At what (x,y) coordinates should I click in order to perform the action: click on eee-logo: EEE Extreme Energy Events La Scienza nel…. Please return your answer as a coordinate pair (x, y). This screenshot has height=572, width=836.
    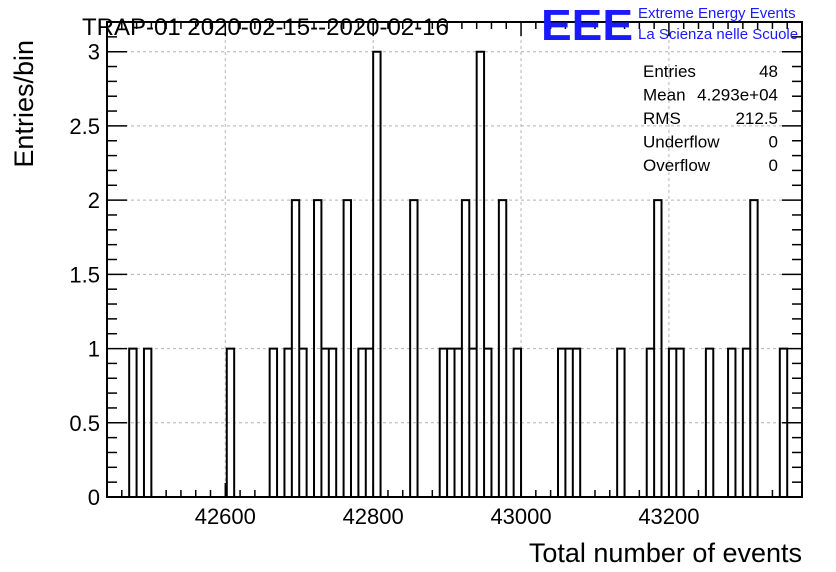
    Looking at the image, I should click on (669, 25).